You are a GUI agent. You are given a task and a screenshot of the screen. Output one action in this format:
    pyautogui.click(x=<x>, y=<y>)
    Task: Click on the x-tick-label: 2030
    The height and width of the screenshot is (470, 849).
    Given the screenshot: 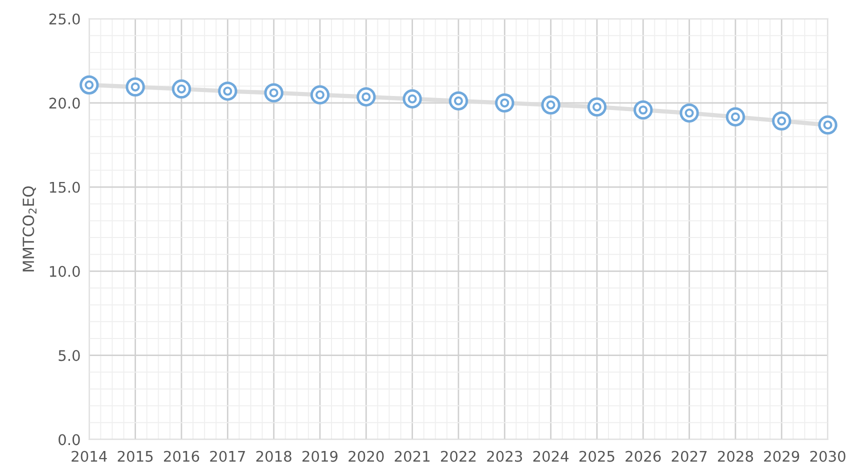 What is the action you would take?
    pyautogui.click(x=828, y=456)
    